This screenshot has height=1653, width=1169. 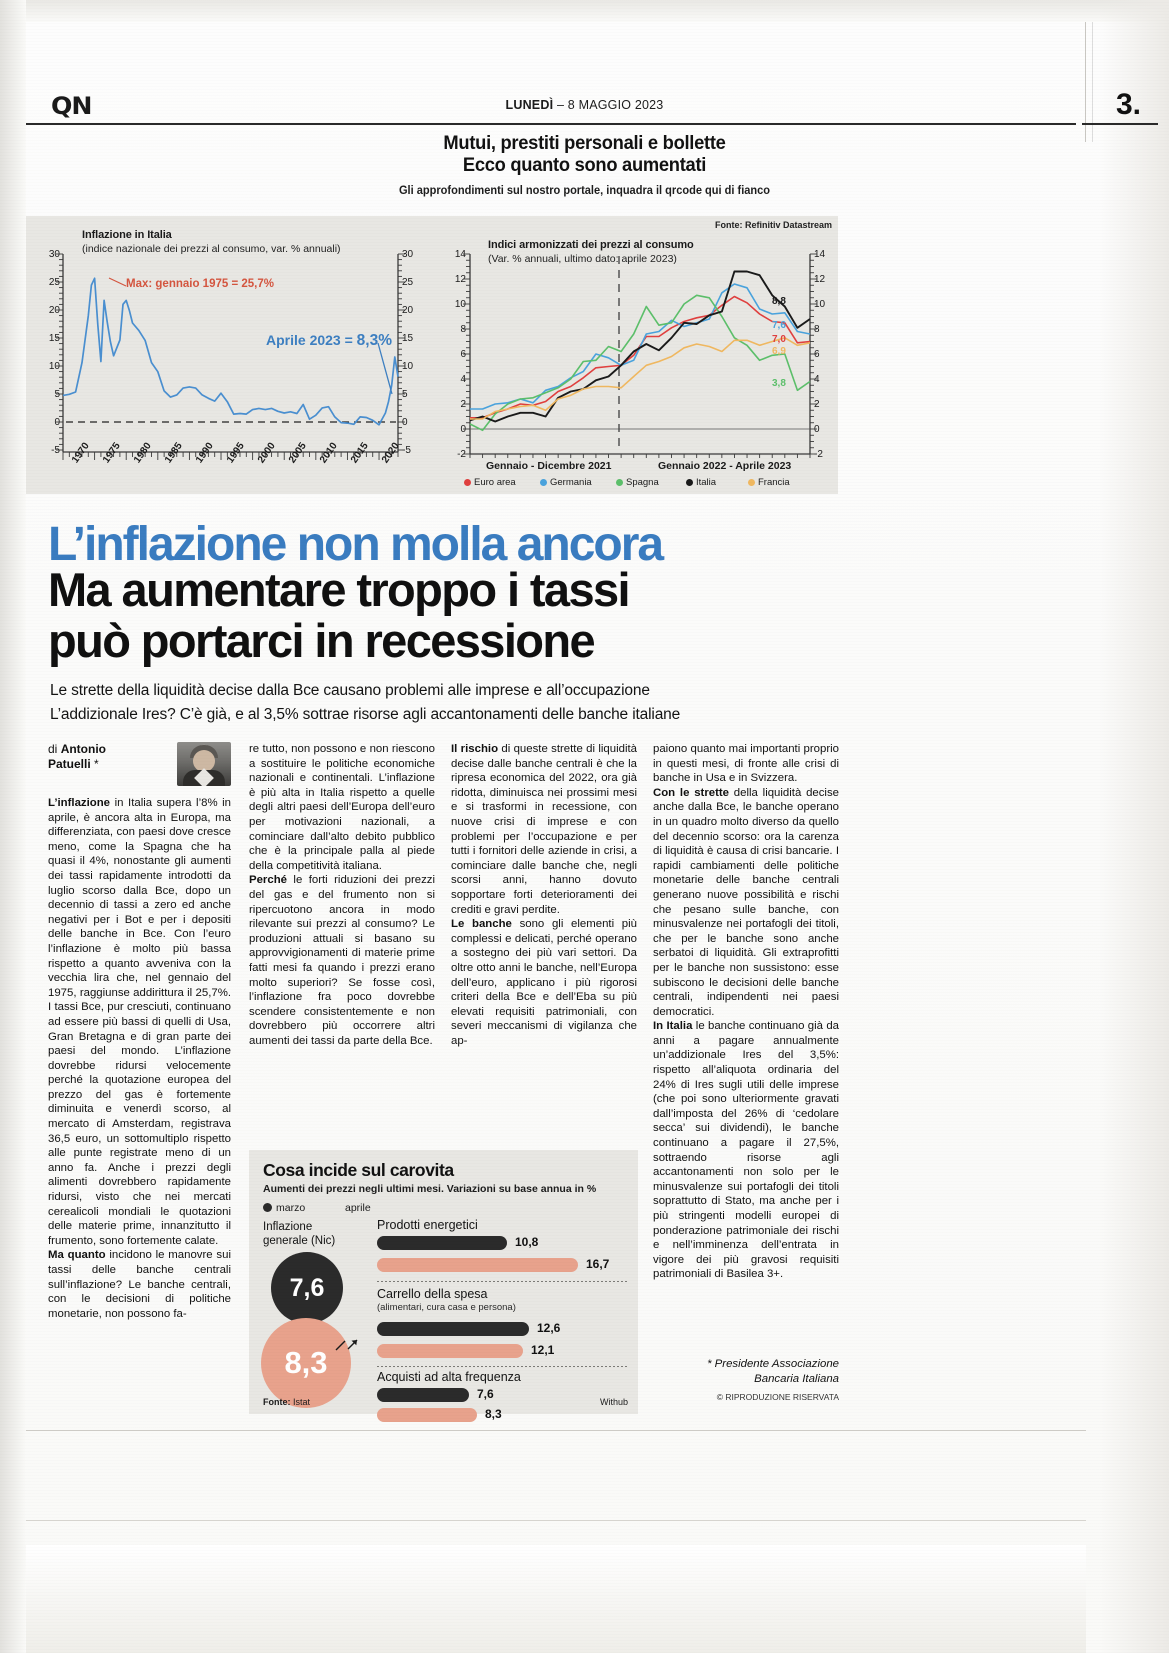 What do you see at coordinates (405, 394) in the screenshot?
I see `y-tick-right-5: 5` at bounding box center [405, 394].